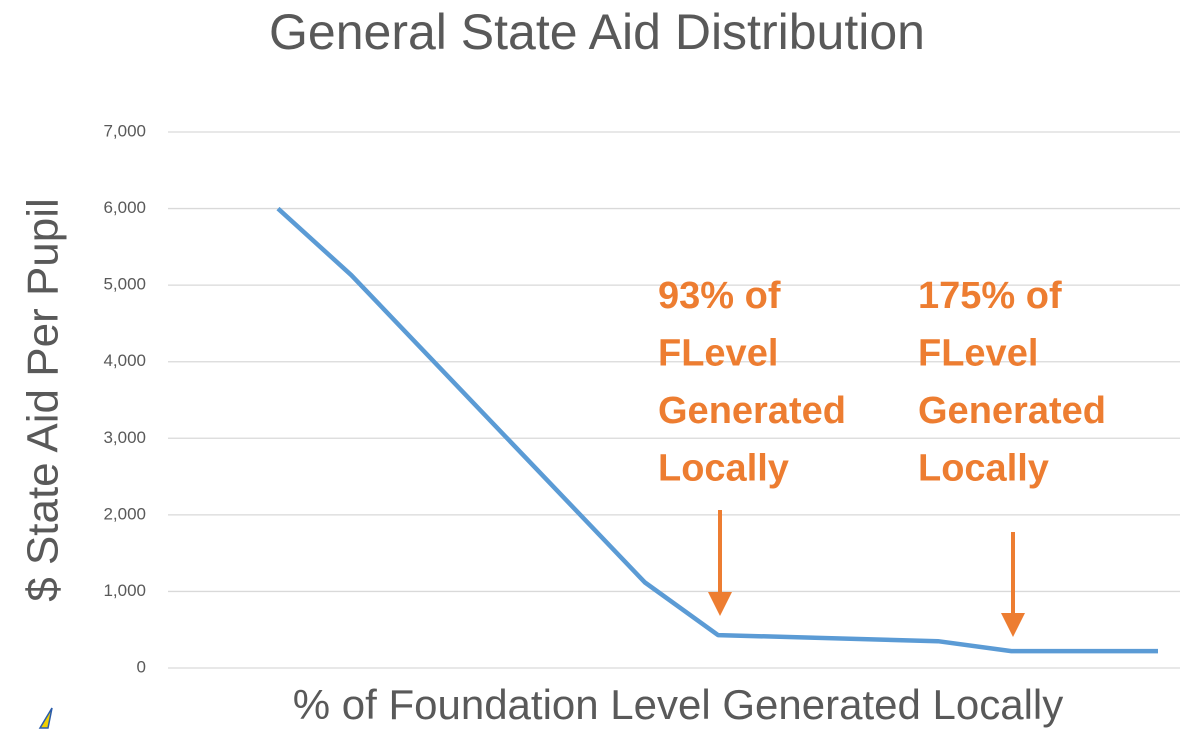  I want to click on y-tick-label: 5,000, so click(124, 284).